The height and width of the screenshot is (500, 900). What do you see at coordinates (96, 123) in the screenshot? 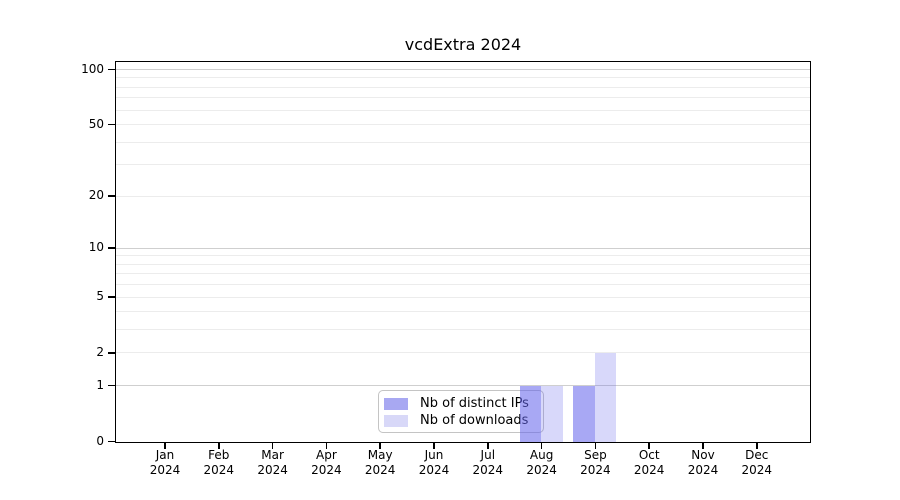
I see `y-tick-label: 50` at bounding box center [96, 123].